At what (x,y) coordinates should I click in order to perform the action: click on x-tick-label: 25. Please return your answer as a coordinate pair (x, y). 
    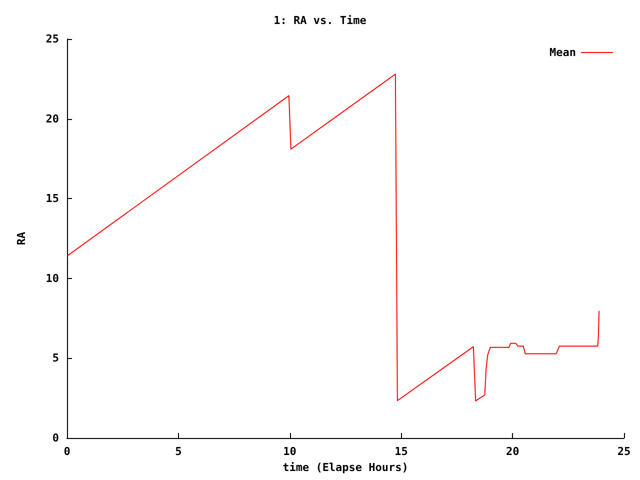
    Looking at the image, I should click on (624, 451).